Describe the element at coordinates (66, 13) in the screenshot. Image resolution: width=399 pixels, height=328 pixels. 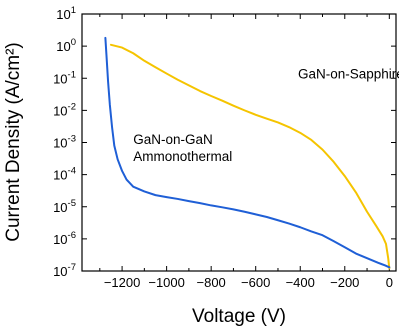
I see `y-tick-label: 10¹` at that location.